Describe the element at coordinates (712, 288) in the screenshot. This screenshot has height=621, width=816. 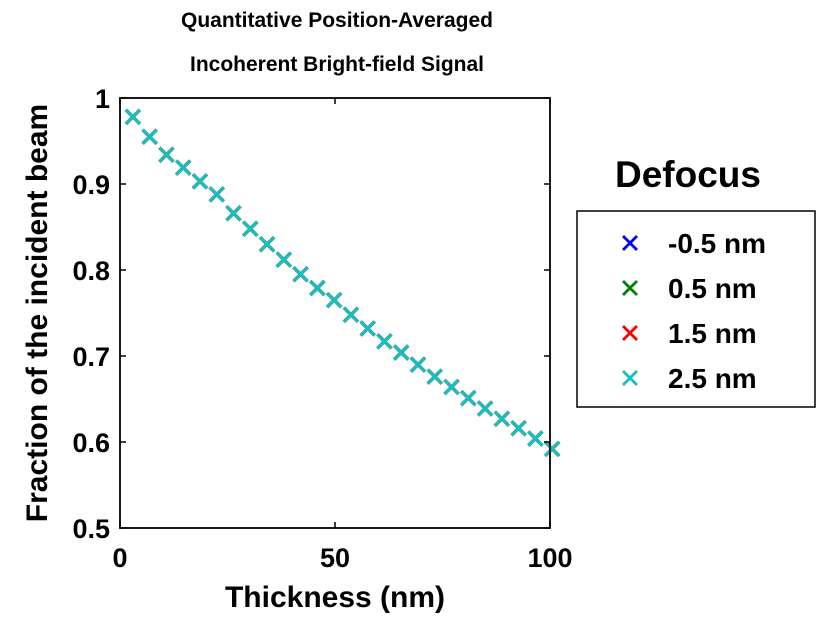
I see `legend-label: 0.5 nm` at that location.